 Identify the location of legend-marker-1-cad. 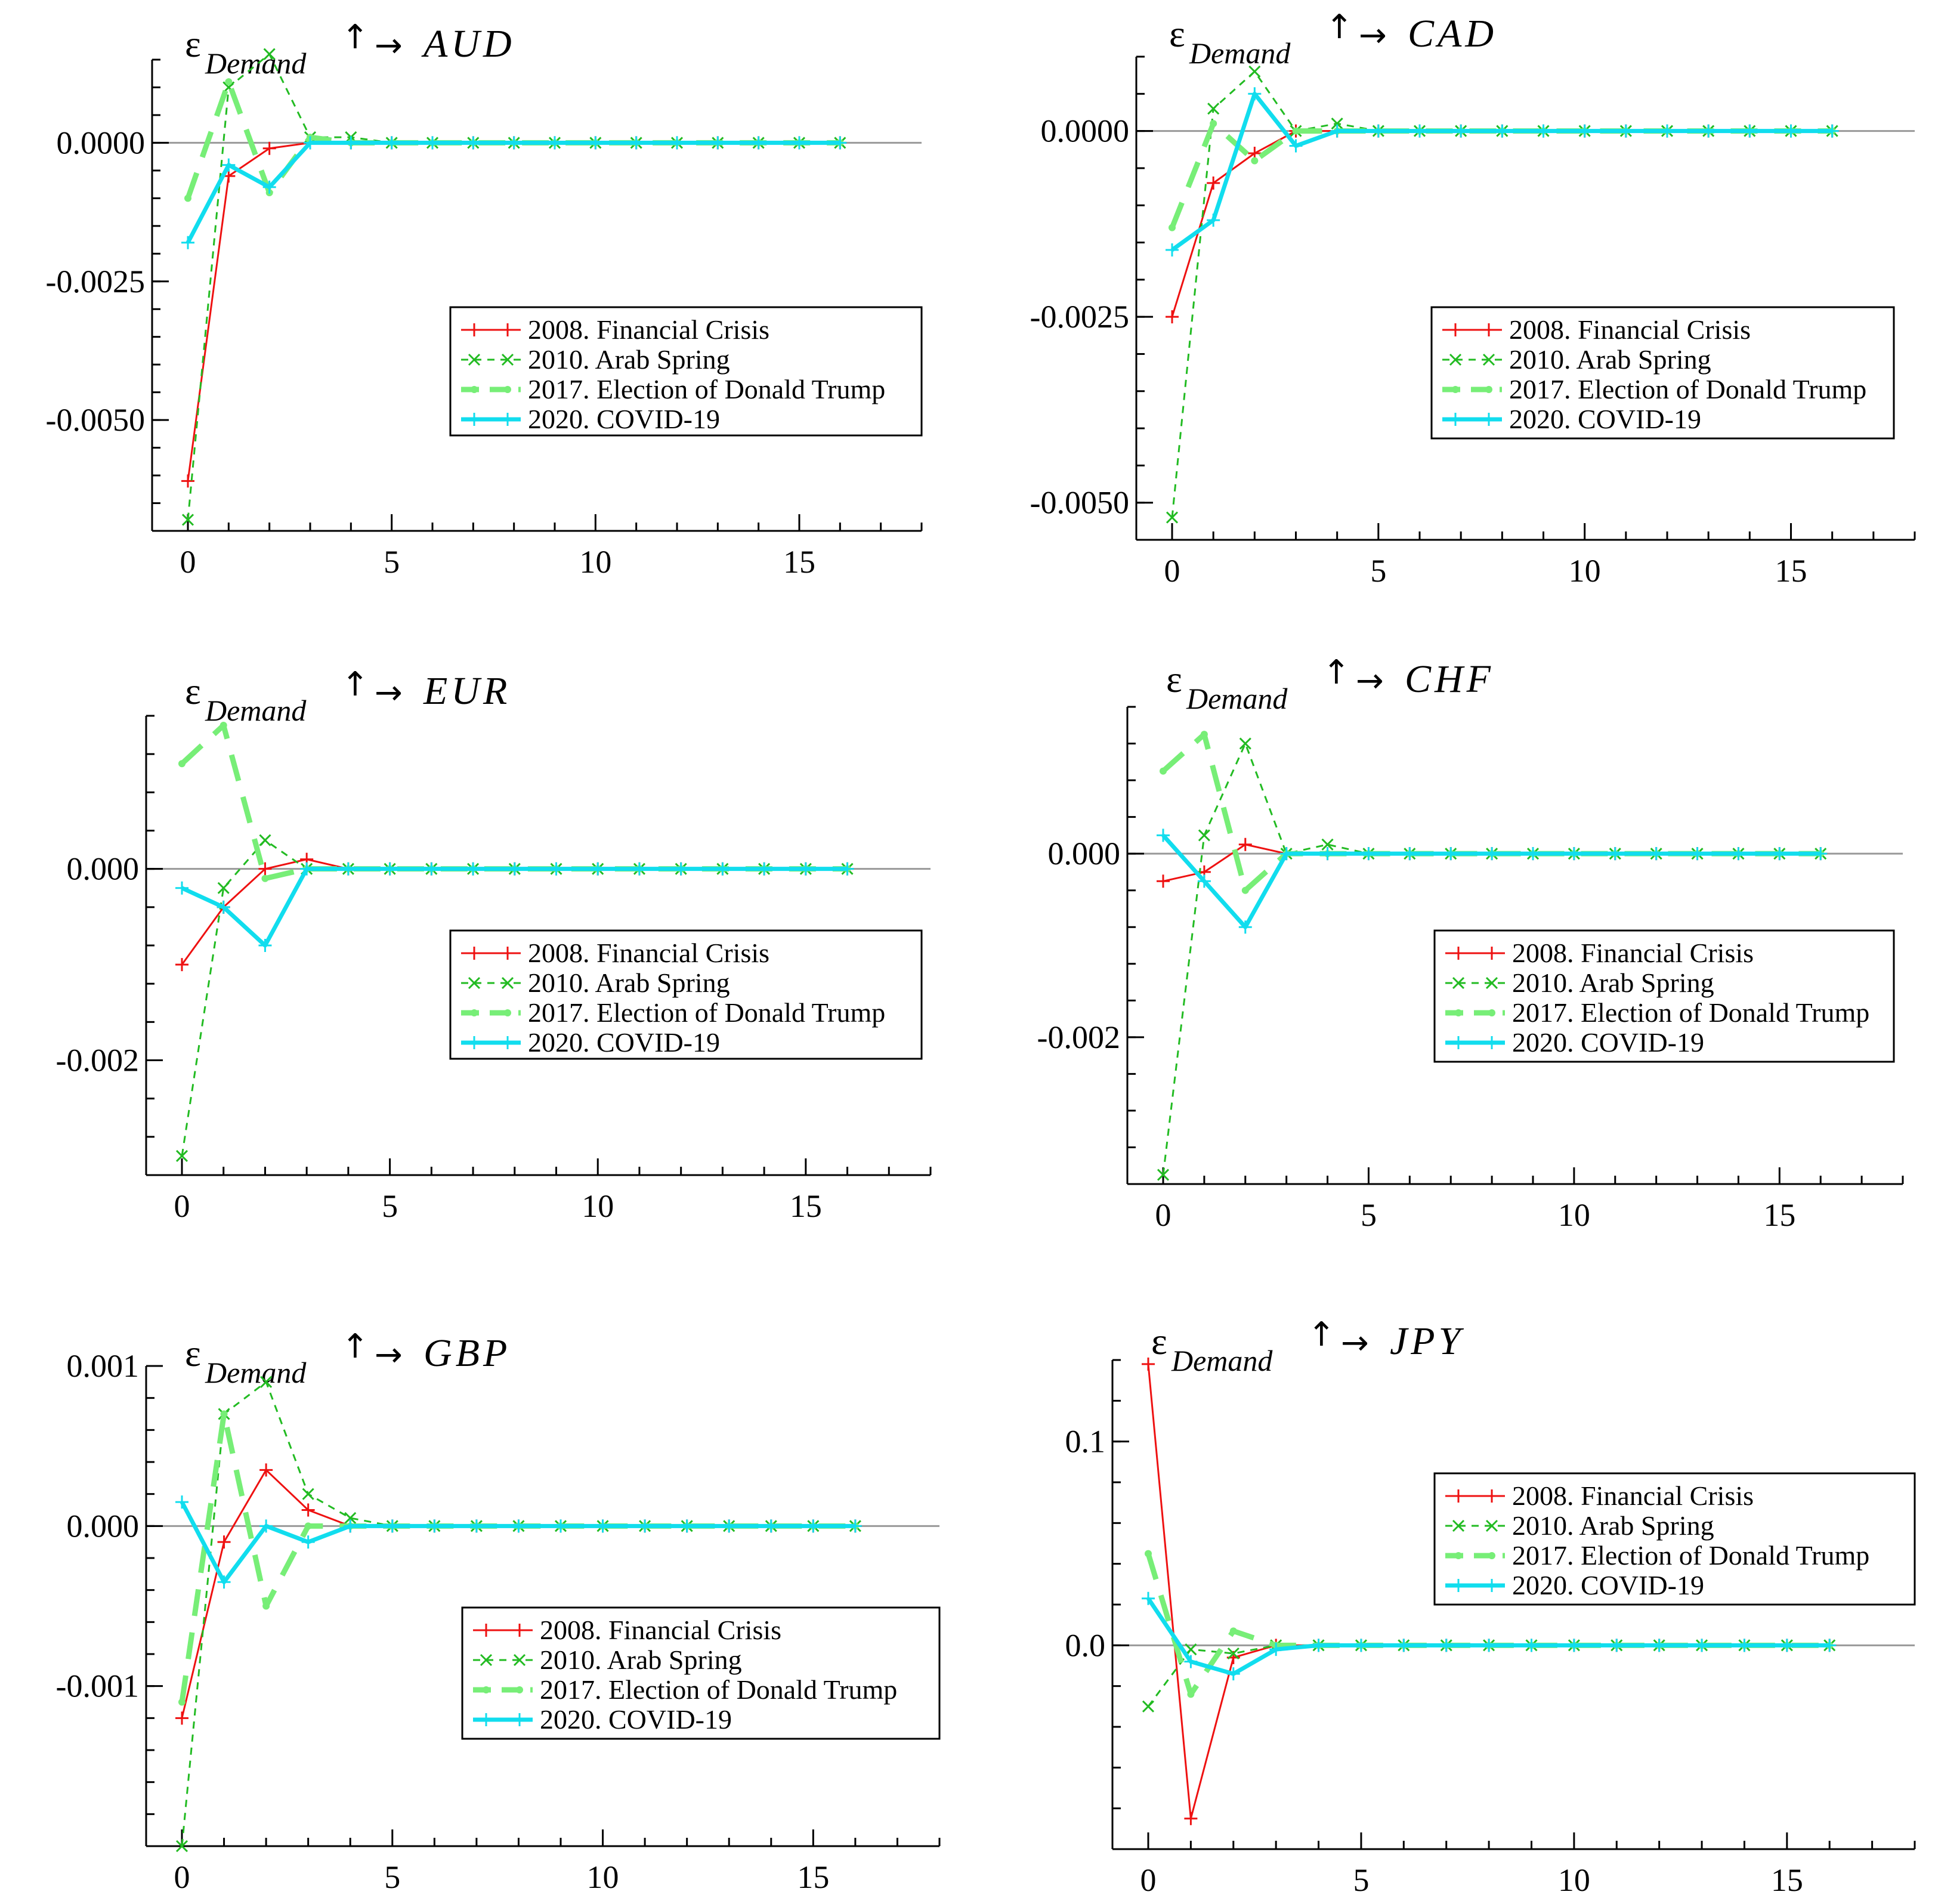
(1489, 329).